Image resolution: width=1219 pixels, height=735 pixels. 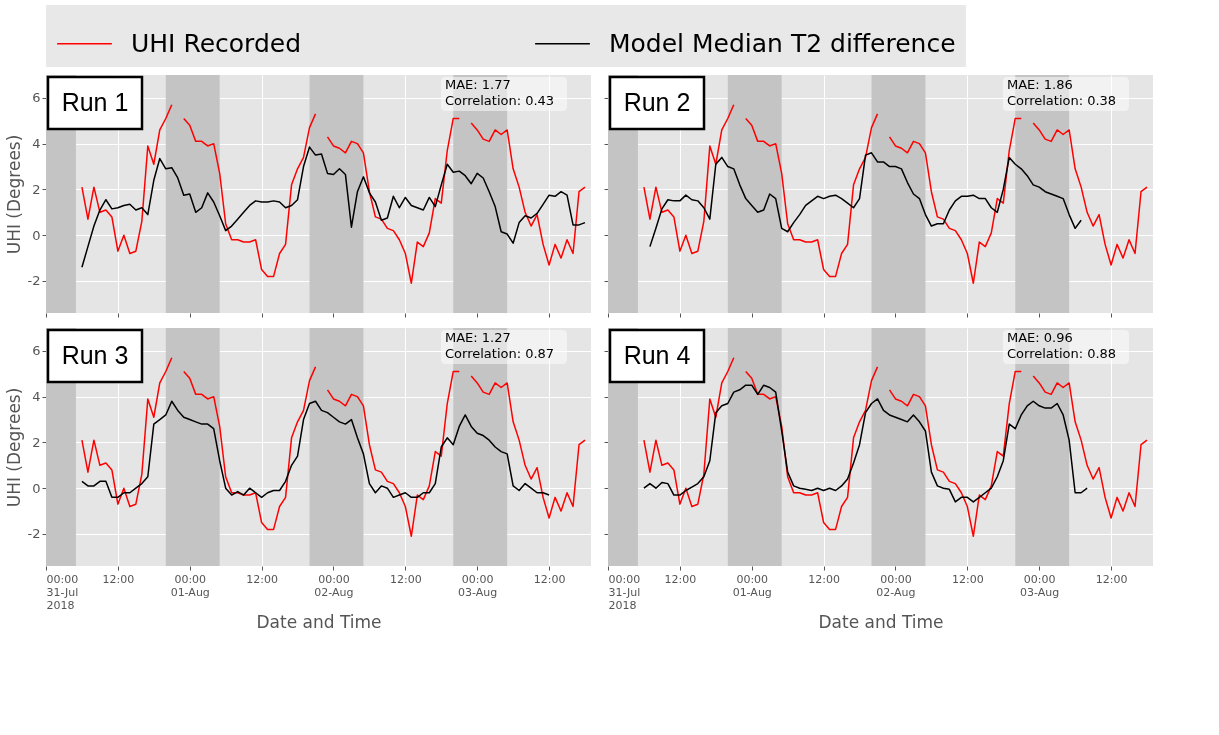 What do you see at coordinates (782, 43) in the screenshot?
I see `legend-label: Model Median T2 difference` at bounding box center [782, 43].